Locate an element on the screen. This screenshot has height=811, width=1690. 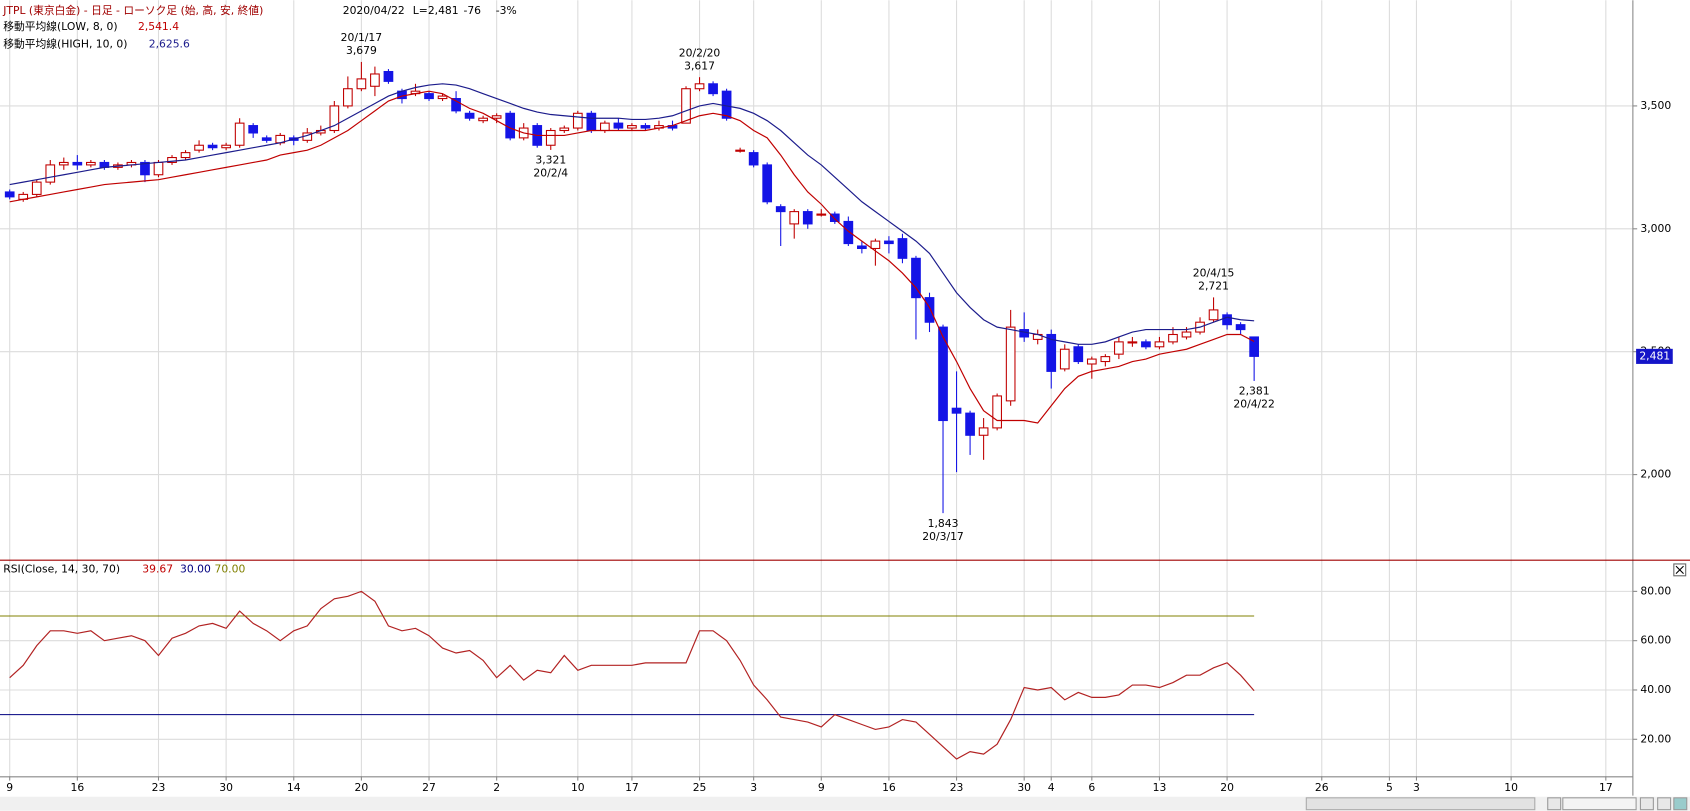
annotation-date: 20/4/15 is located at coordinates (1214, 273).